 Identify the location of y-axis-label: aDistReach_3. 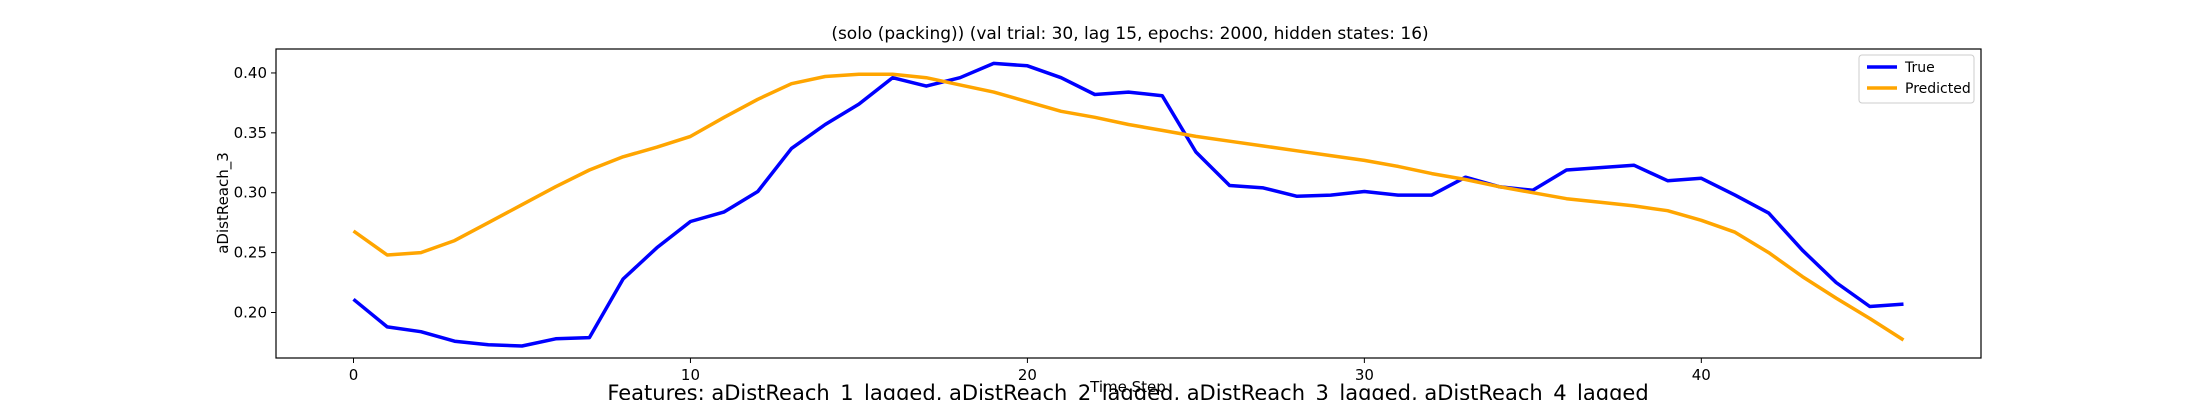
(223, 203).